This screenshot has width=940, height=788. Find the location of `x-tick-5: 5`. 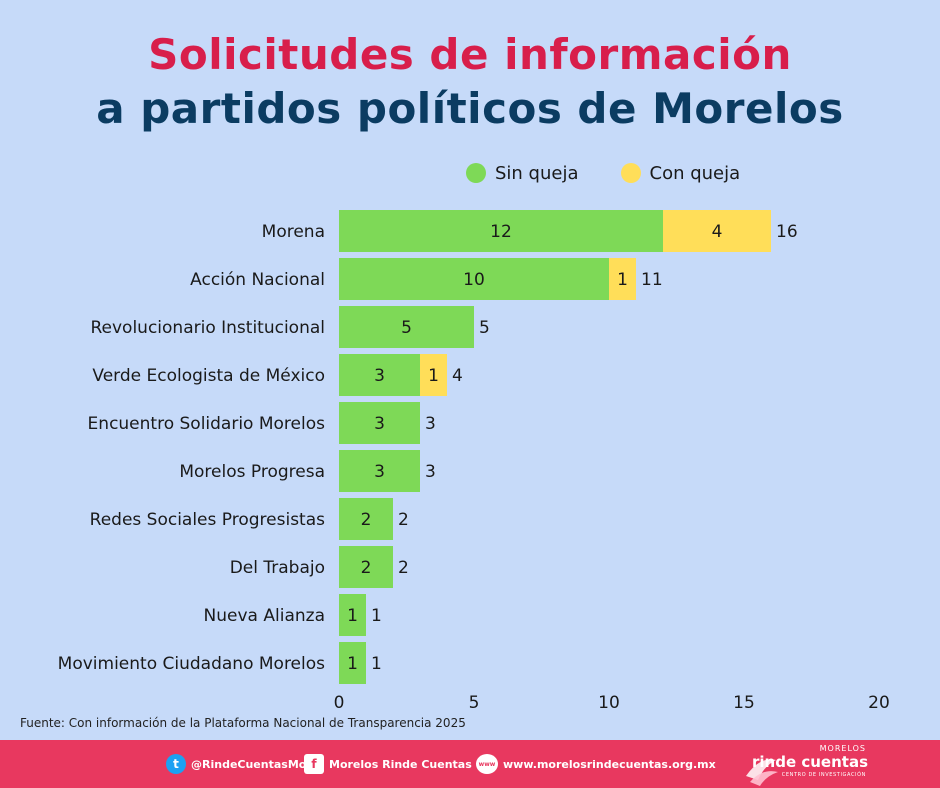

x-tick-5: 5 is located at coordinates (474, 703).